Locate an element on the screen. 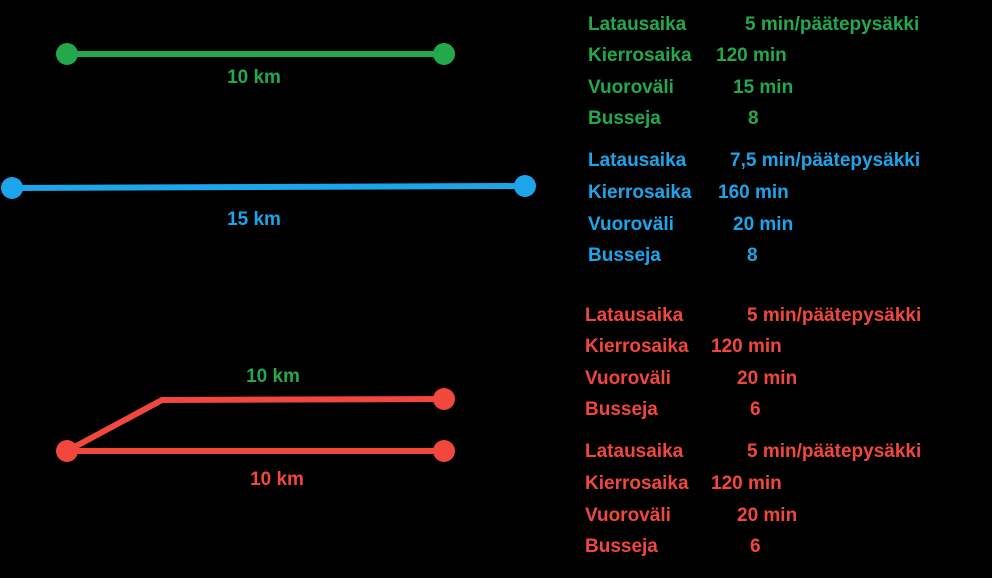 The width and height of the screenshot is (992, 578). row-value: 160 min is located at coordinates (753, 192).